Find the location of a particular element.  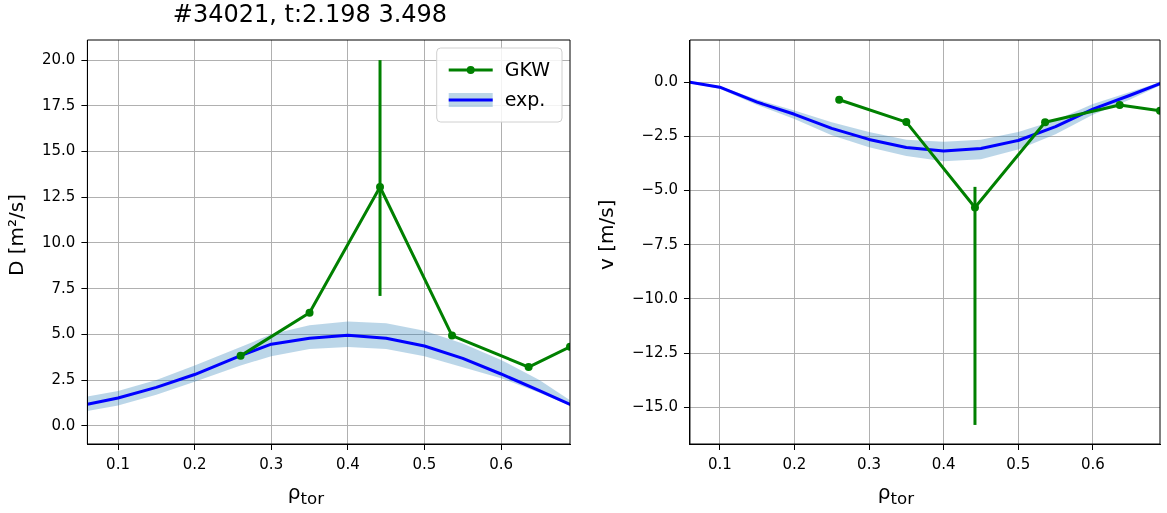

y-tick-label: 17.5 is located at coordinates (58, 104).